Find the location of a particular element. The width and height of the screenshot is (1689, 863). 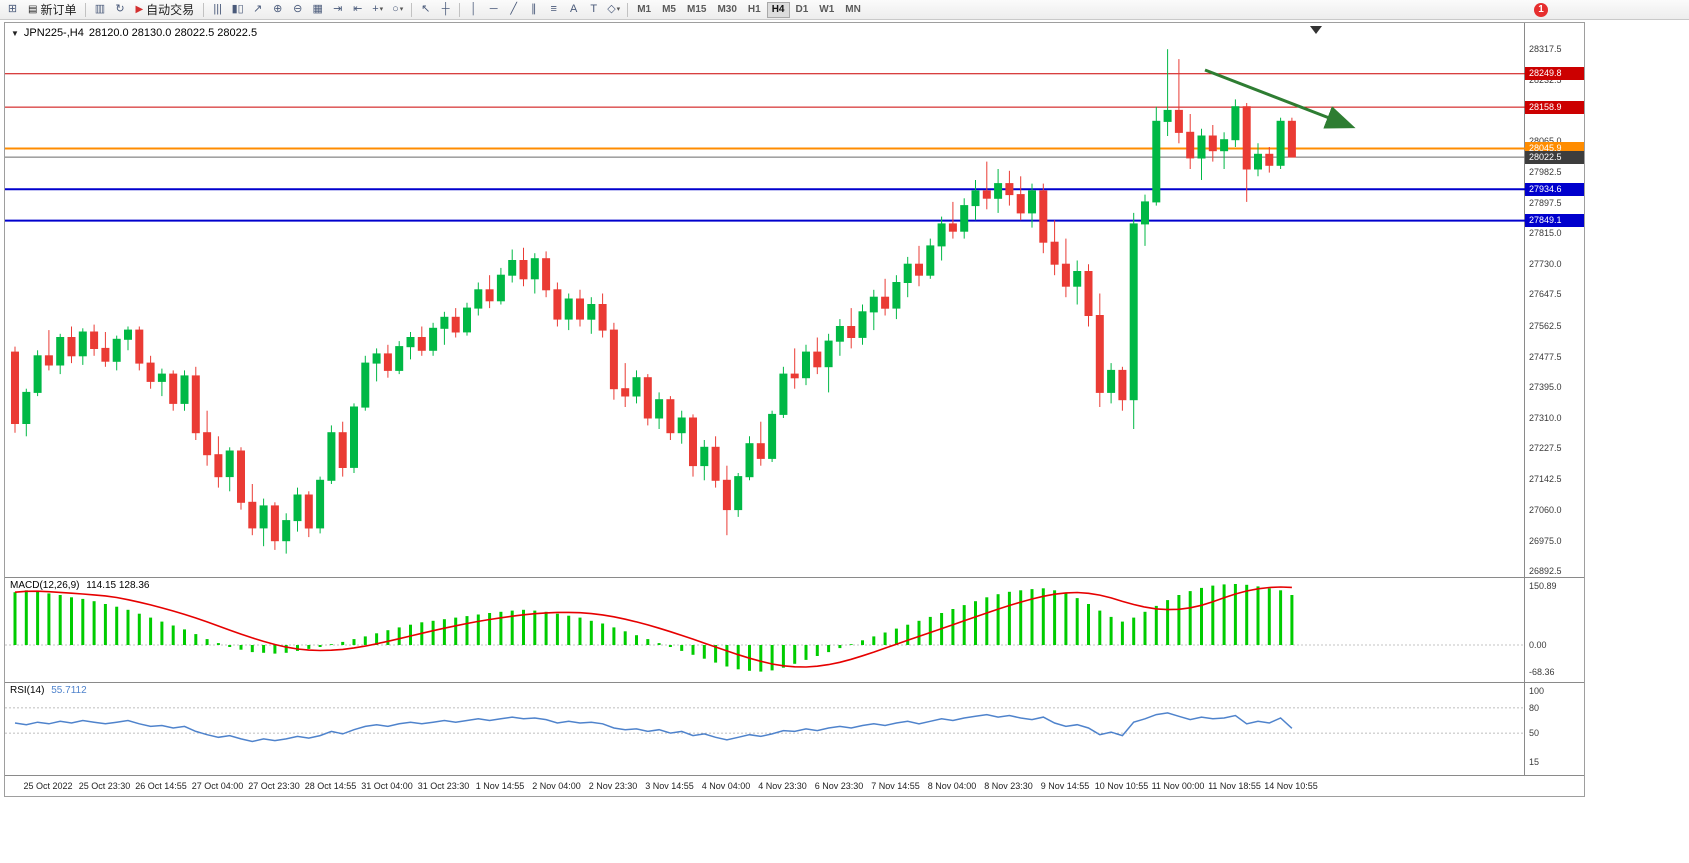

charts-icon: ▥ is located at coordinates (100, 9).